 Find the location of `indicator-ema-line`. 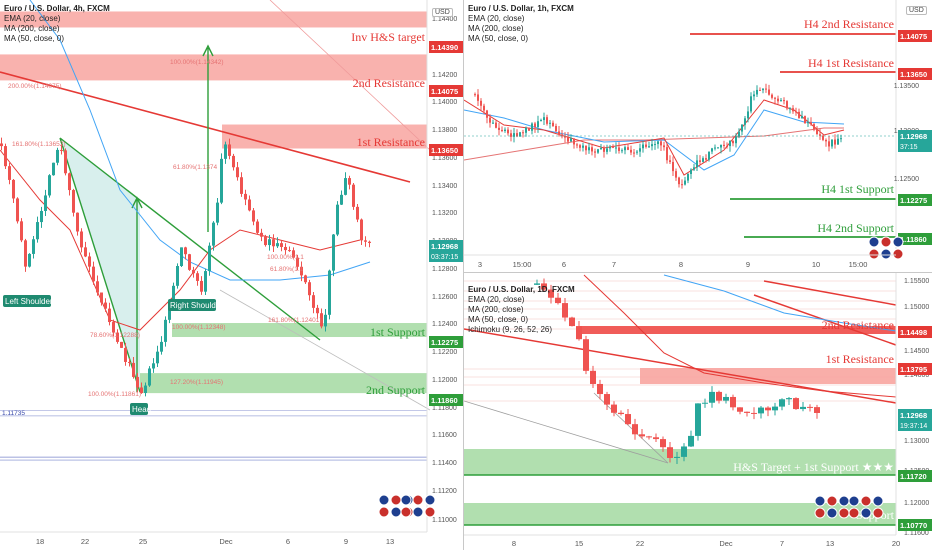

indicator-ema-line is located at coordinates (740, 336).